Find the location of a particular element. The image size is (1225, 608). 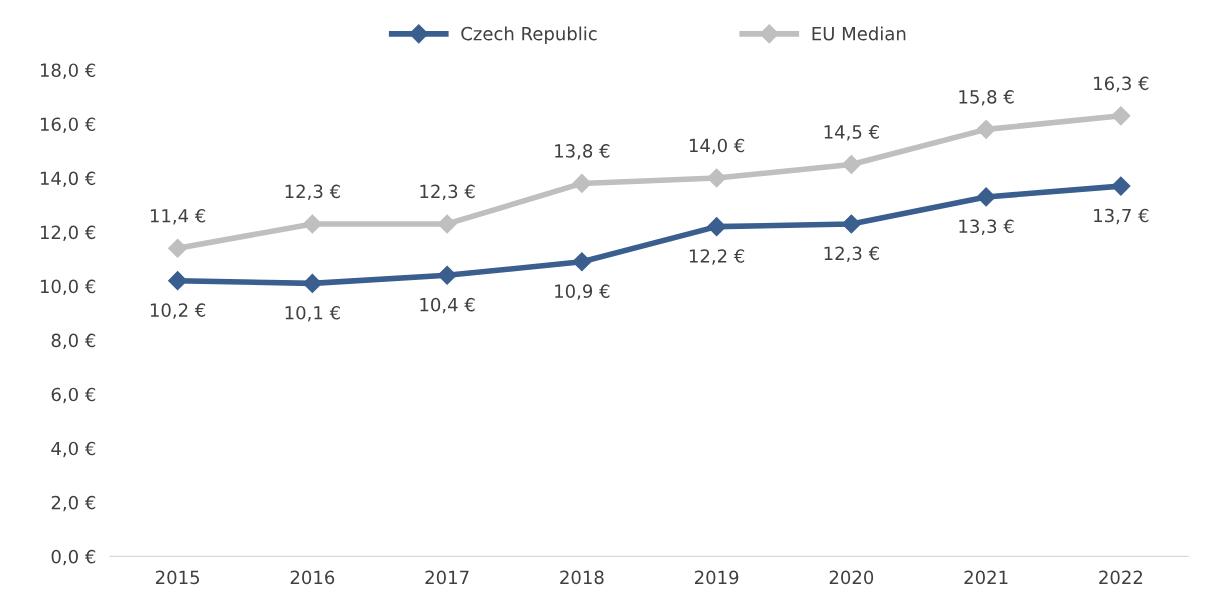

y-tick-label: 10,0 € is located at coordinates (68, 287).